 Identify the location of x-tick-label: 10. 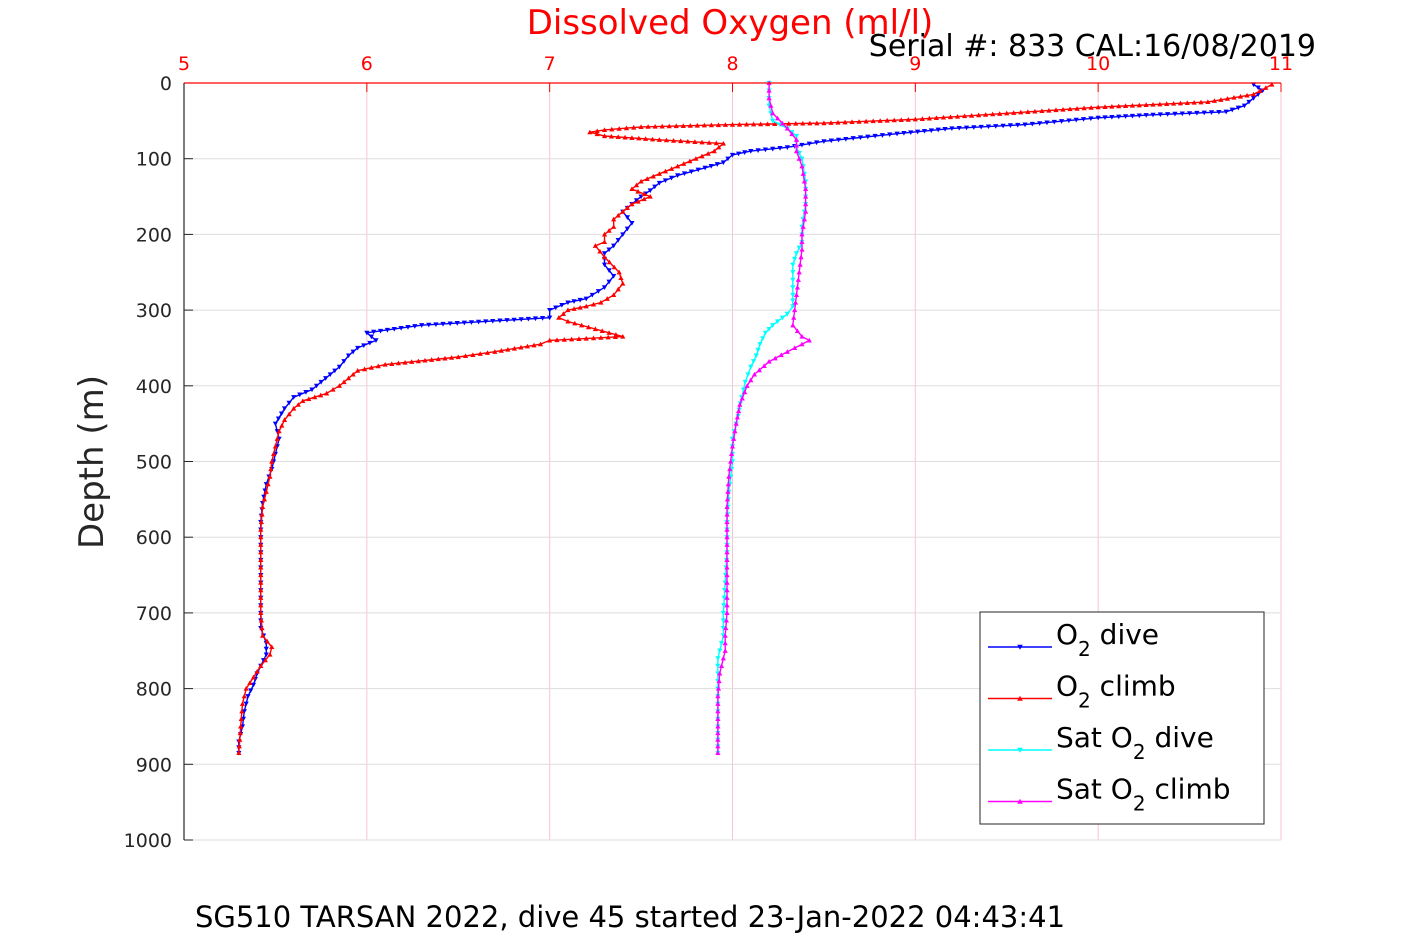
(1098, 64).